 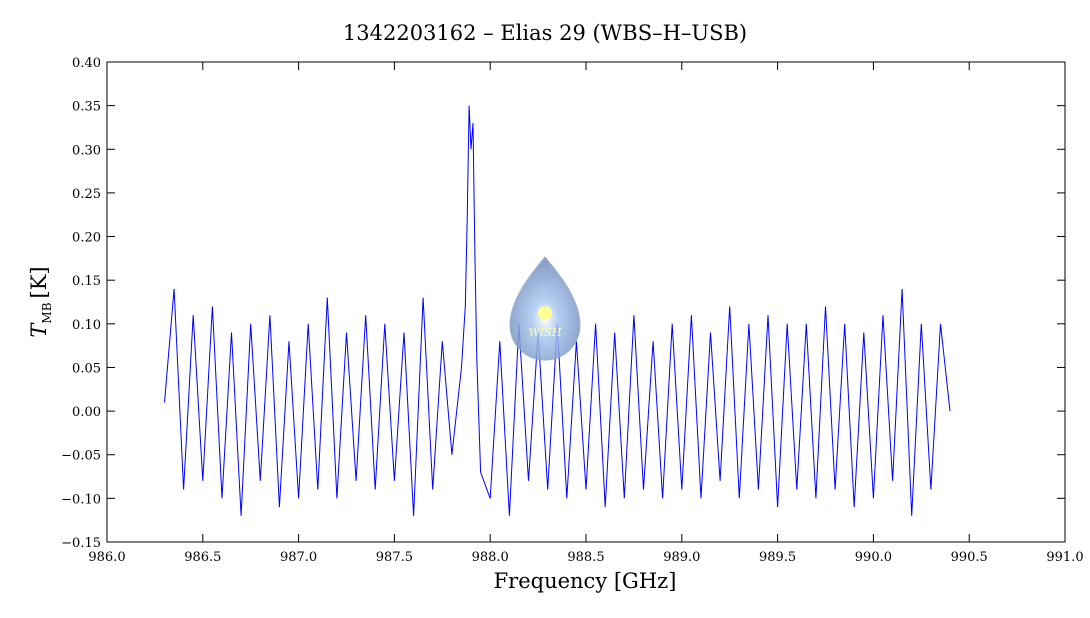 I want to click on x-axis-label: Frequency [GHz], so click(x=585, y=581).